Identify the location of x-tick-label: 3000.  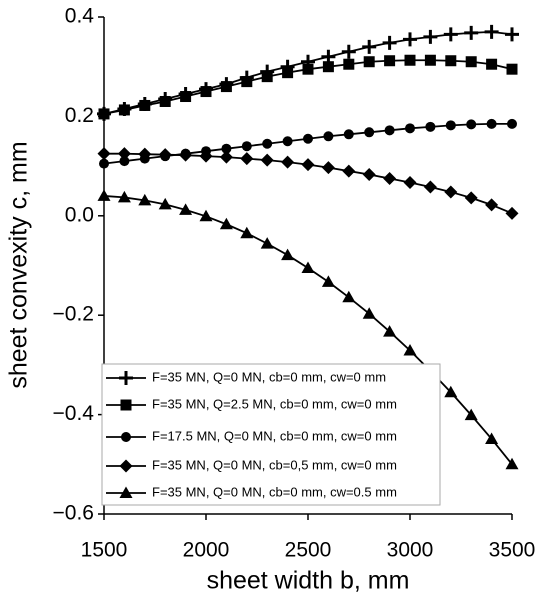
(410, 550).